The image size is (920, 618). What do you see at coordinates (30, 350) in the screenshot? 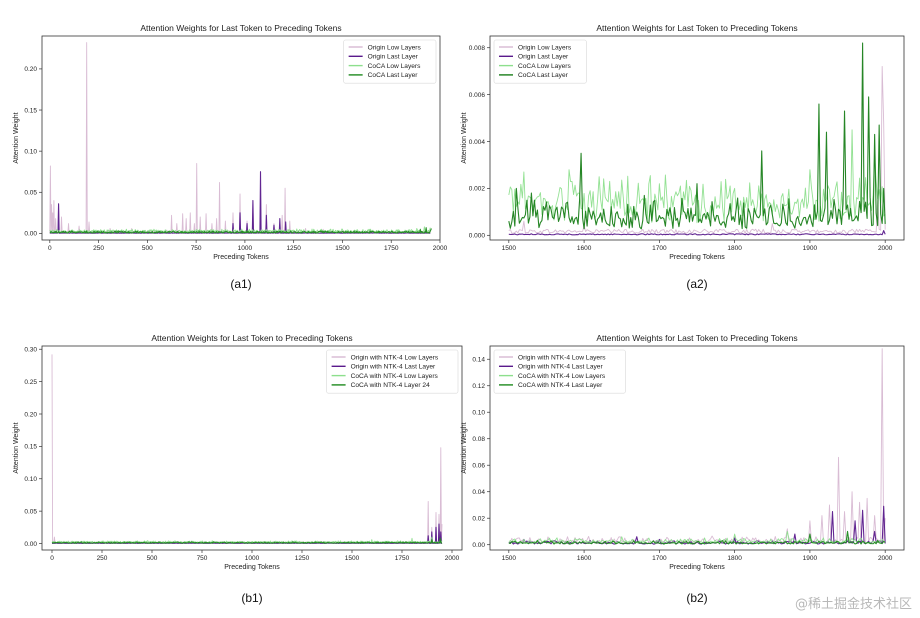
I see `y-tick-label: 0.30` at bounding box center [30, 350].